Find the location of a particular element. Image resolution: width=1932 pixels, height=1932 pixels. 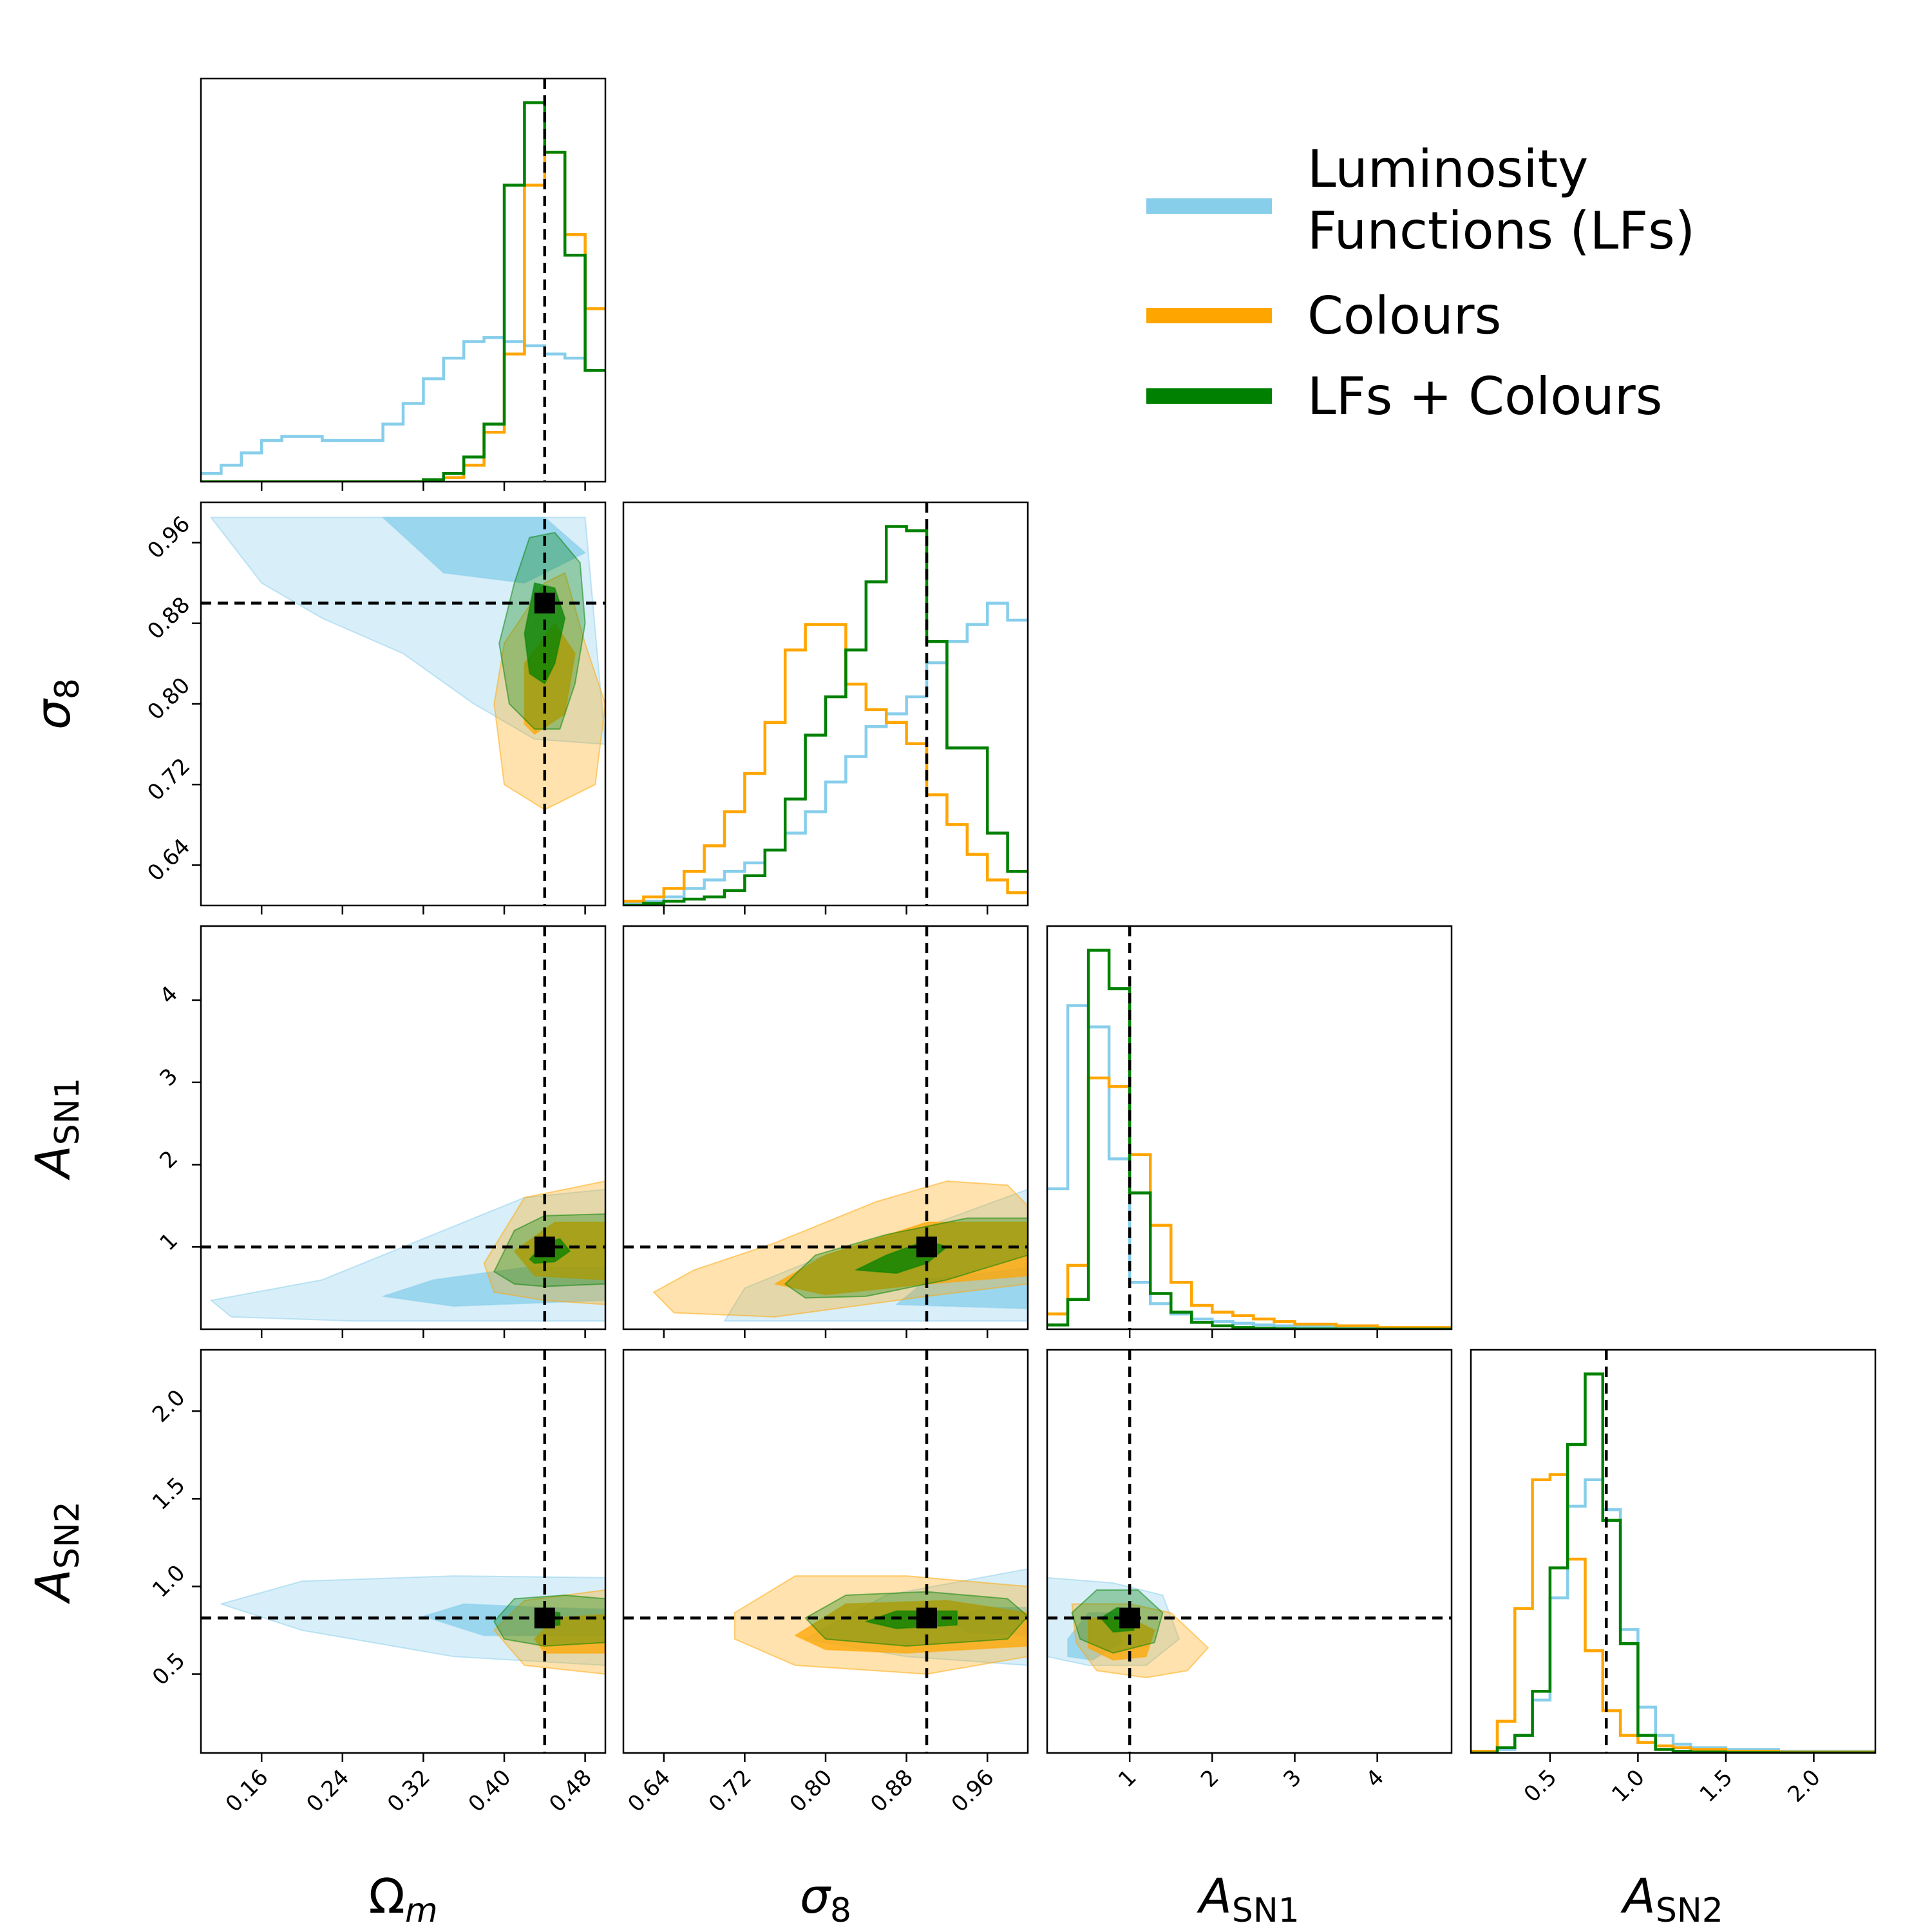

y-axis-label-s8: σ8 is located at coordinates (56, 704).